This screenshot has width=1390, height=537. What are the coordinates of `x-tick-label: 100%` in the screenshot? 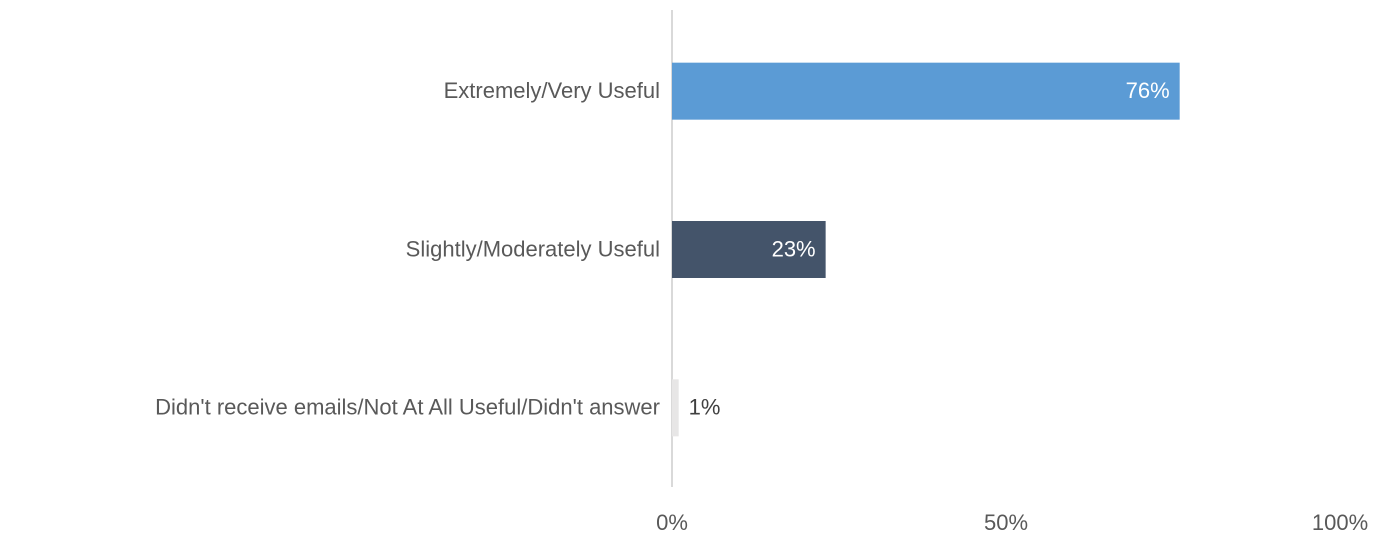 It's located at (1340, 522).